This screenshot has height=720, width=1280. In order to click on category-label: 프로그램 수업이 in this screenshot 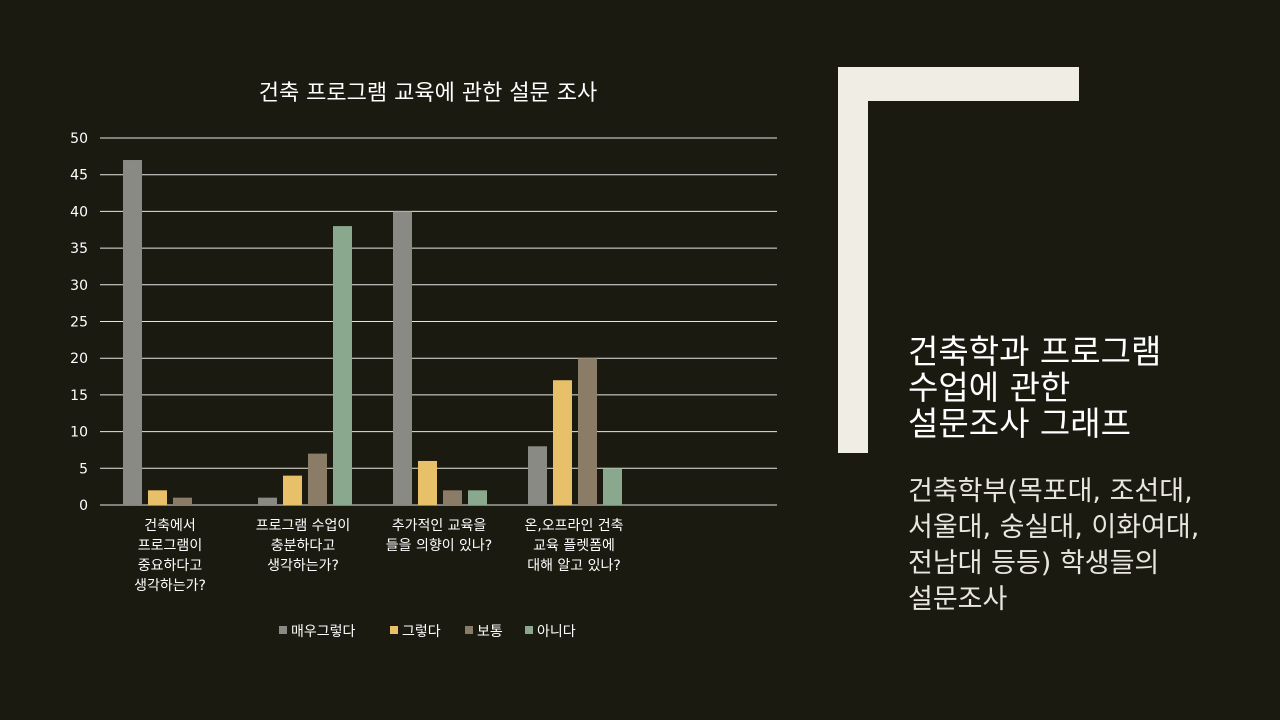, I will do `click(303, 526)`.